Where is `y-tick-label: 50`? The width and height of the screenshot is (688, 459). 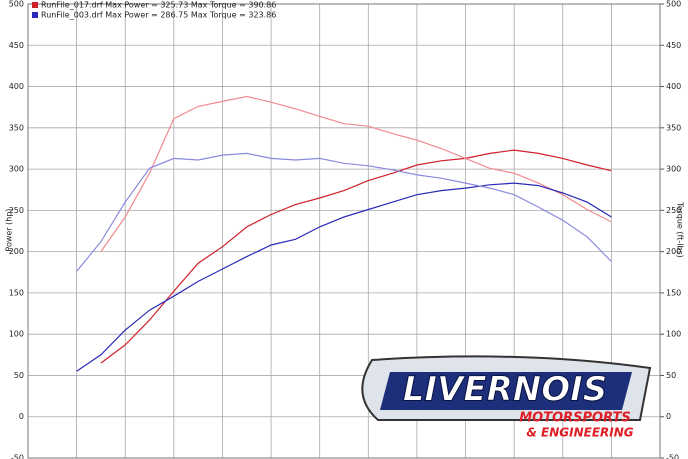 y-tick-label: 50 is located at coordinates (19, 375).